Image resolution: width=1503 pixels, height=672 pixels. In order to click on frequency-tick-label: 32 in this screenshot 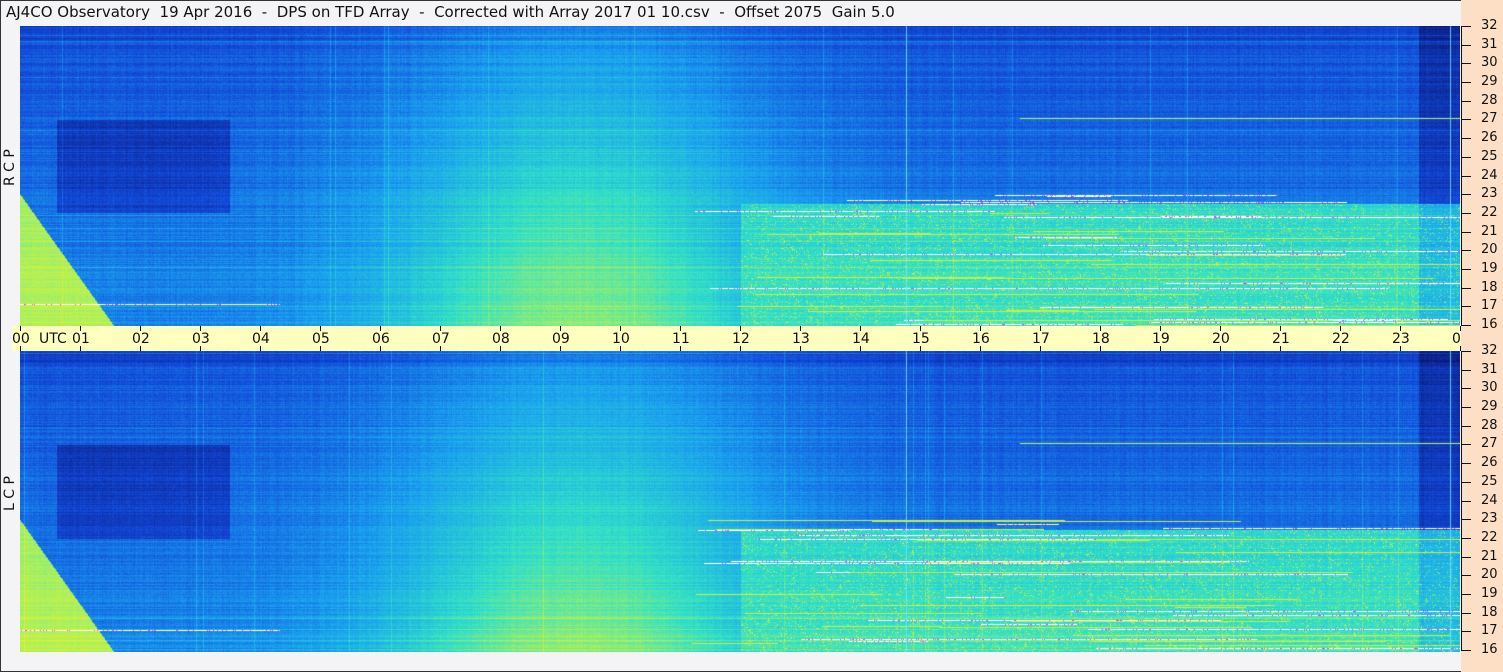, I will do `click(1489, 25)`.